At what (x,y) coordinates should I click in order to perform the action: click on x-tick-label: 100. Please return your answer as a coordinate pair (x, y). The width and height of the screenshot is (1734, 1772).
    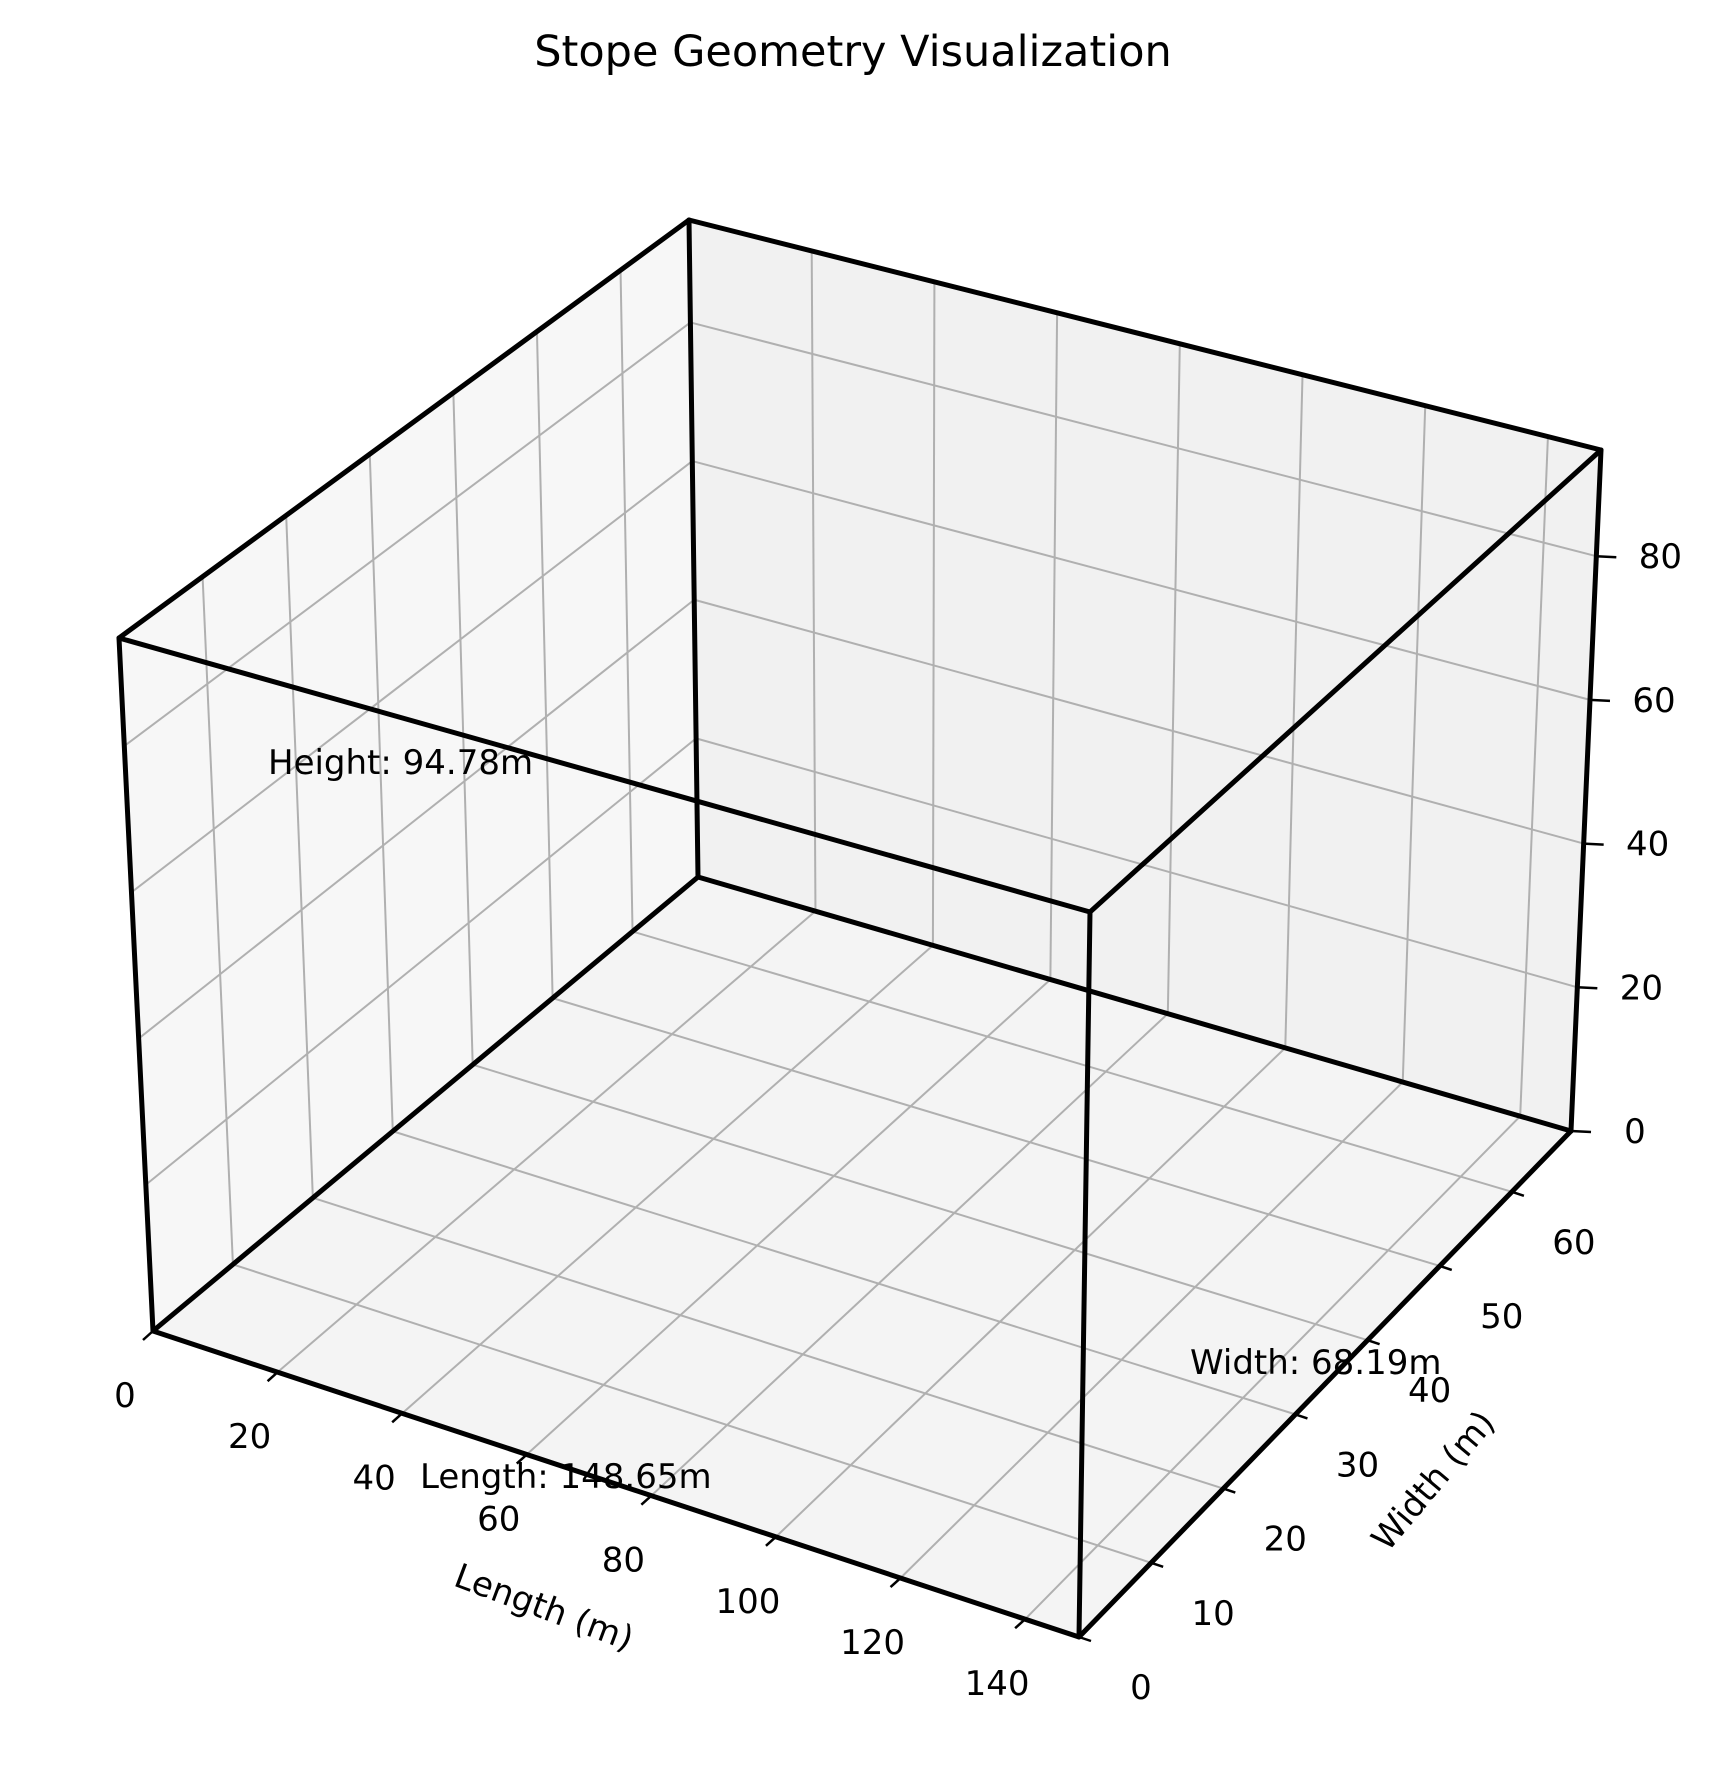
    Looking at the image, I should click on (747, 1602).